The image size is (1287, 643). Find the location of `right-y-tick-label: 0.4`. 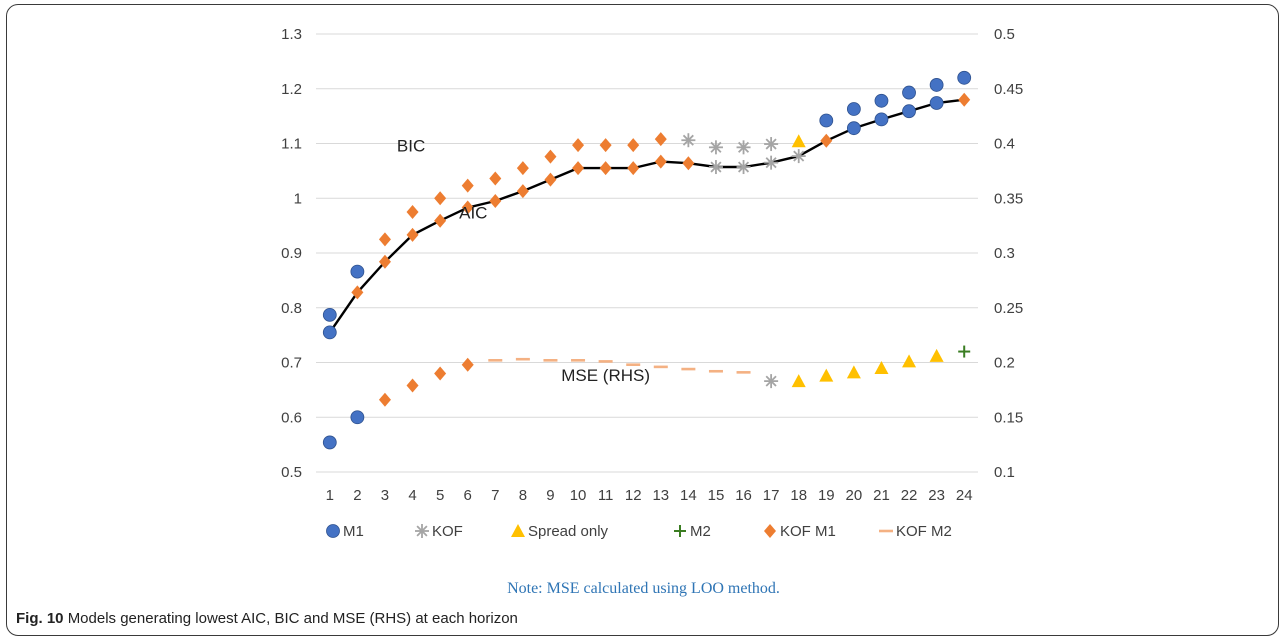

right-y-tick-label: 0.4 is located at coordinates (1004, 144).